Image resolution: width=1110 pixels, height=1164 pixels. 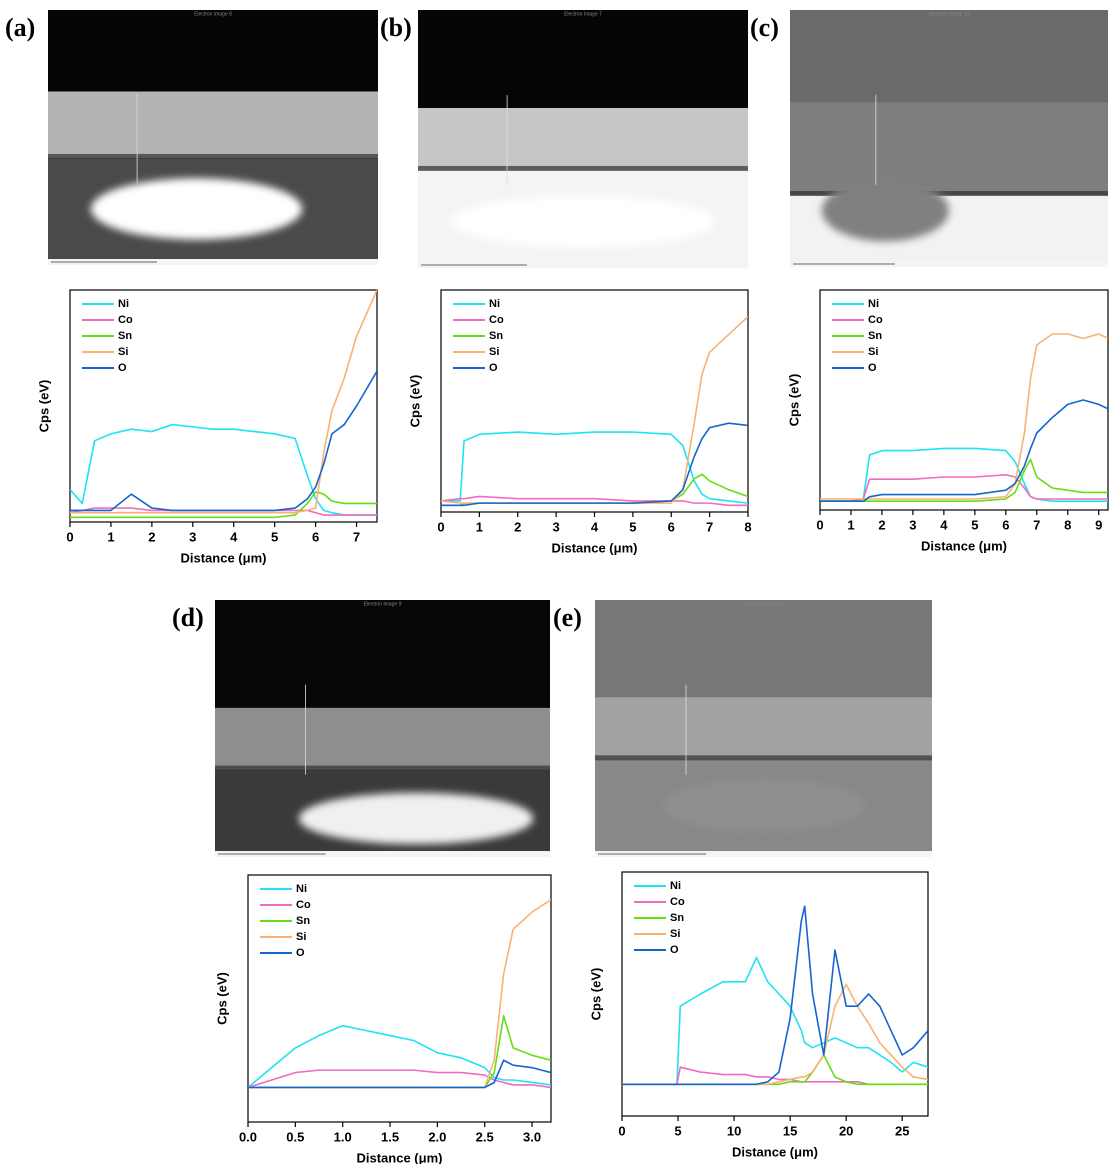 I want to click on x-tick-label: 2.0, so click(x=437, y=1136).